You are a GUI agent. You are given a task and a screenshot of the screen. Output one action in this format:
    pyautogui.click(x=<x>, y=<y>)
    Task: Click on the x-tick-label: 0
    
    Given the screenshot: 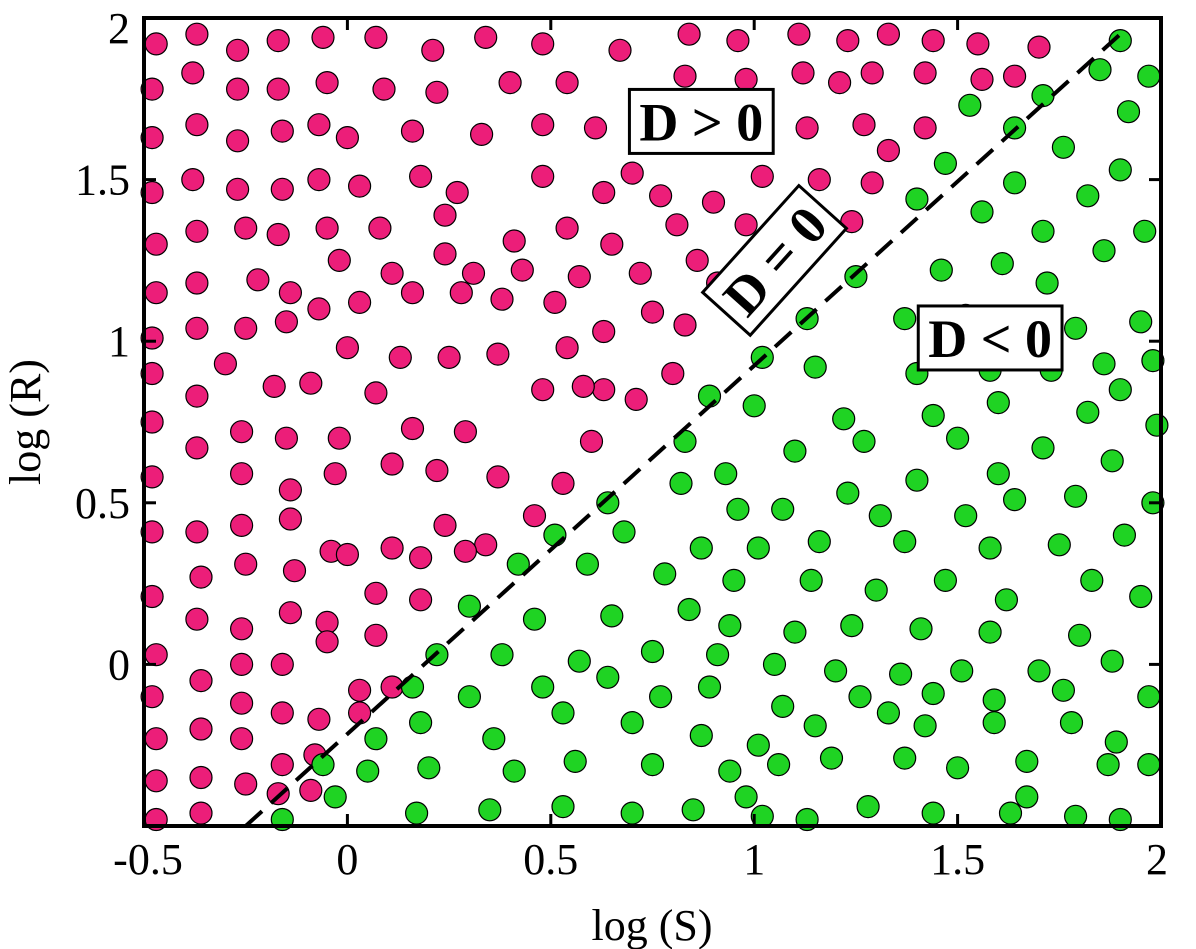 What is the action you would take?
    pyautogui.click(x=347, y=859)
    